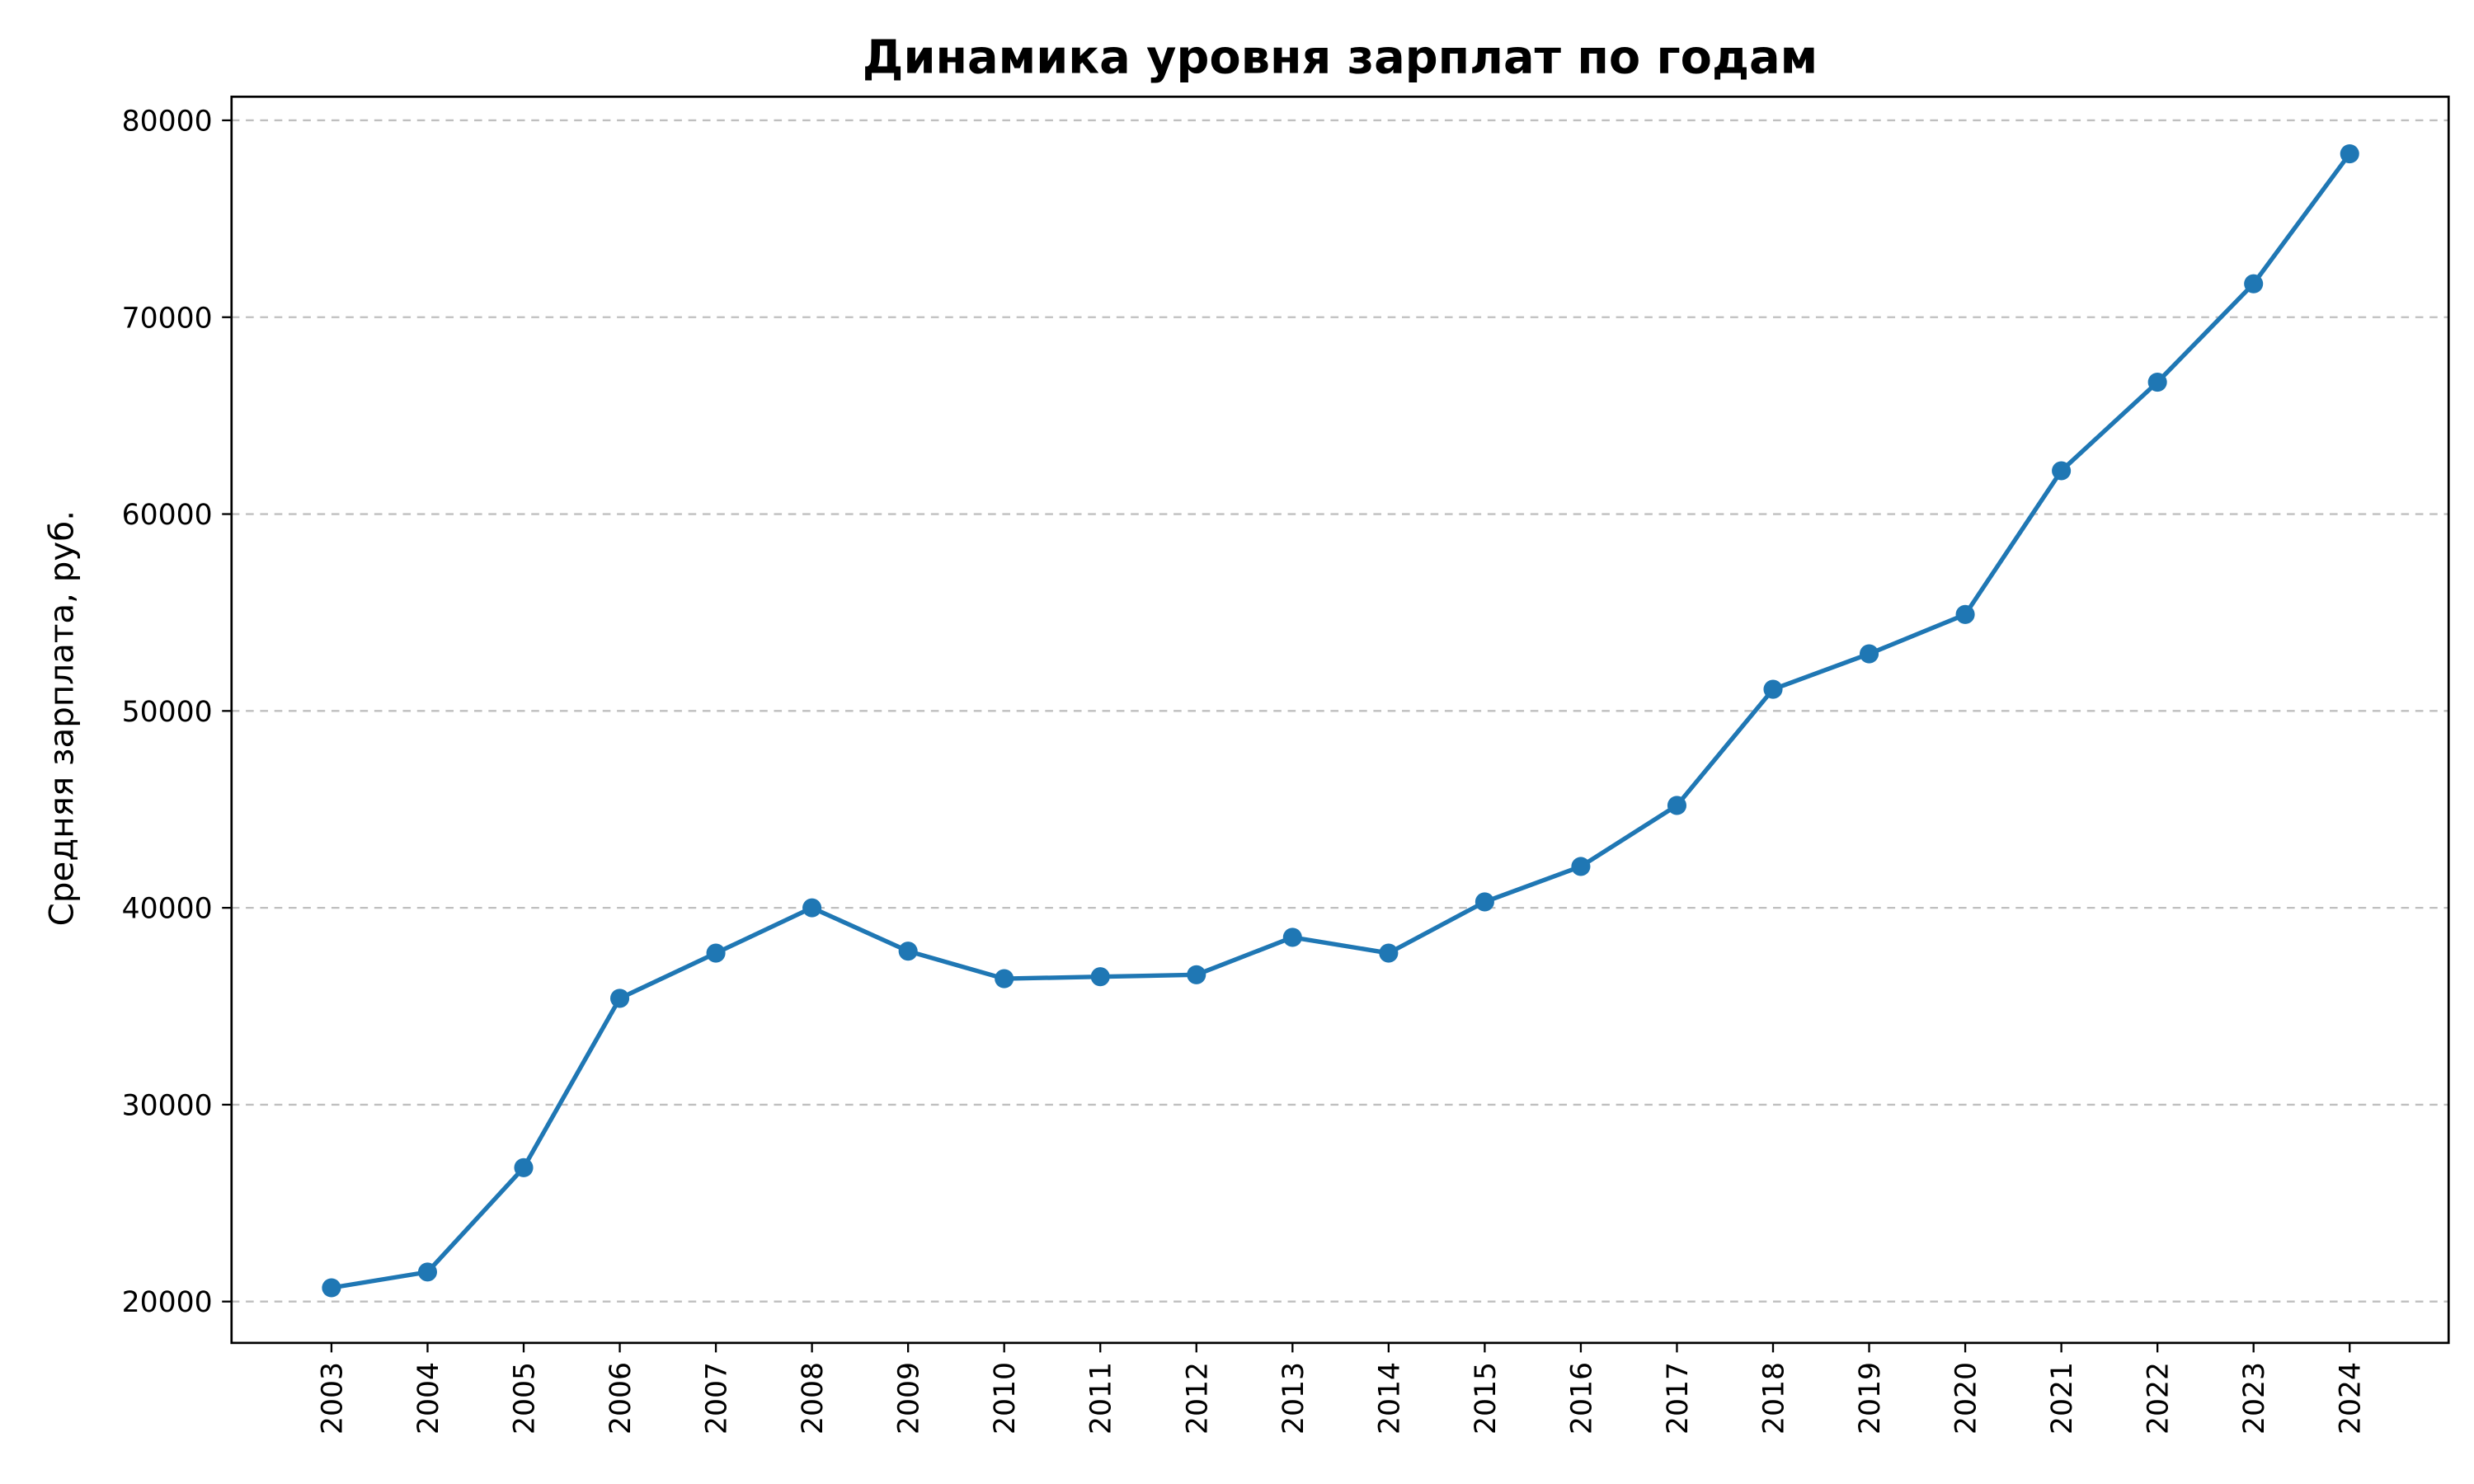 The height and width of the screenshot is (1484, 2474). Describe the element at coordinates (1869, 654) in the screenshot. I see `data-point-2019` at that location.